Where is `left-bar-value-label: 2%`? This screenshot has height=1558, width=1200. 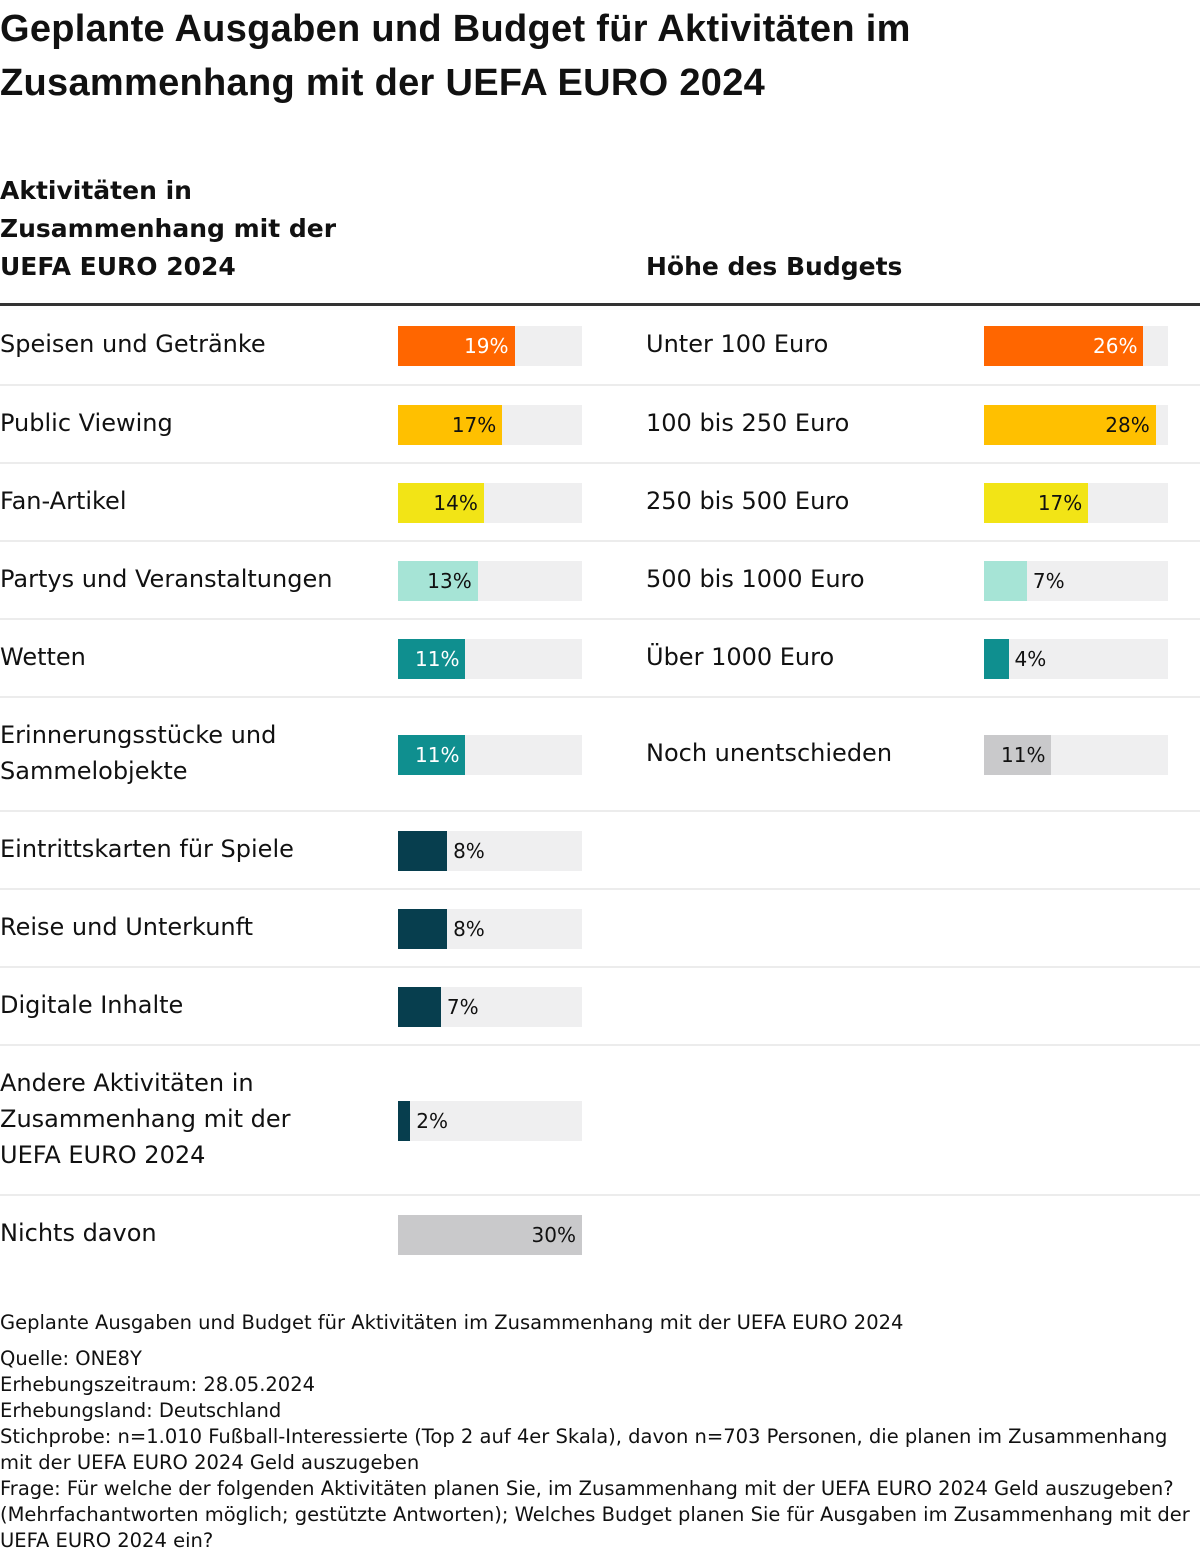
left-bar-value-label: 2% is located at coordinates (432, 1121).